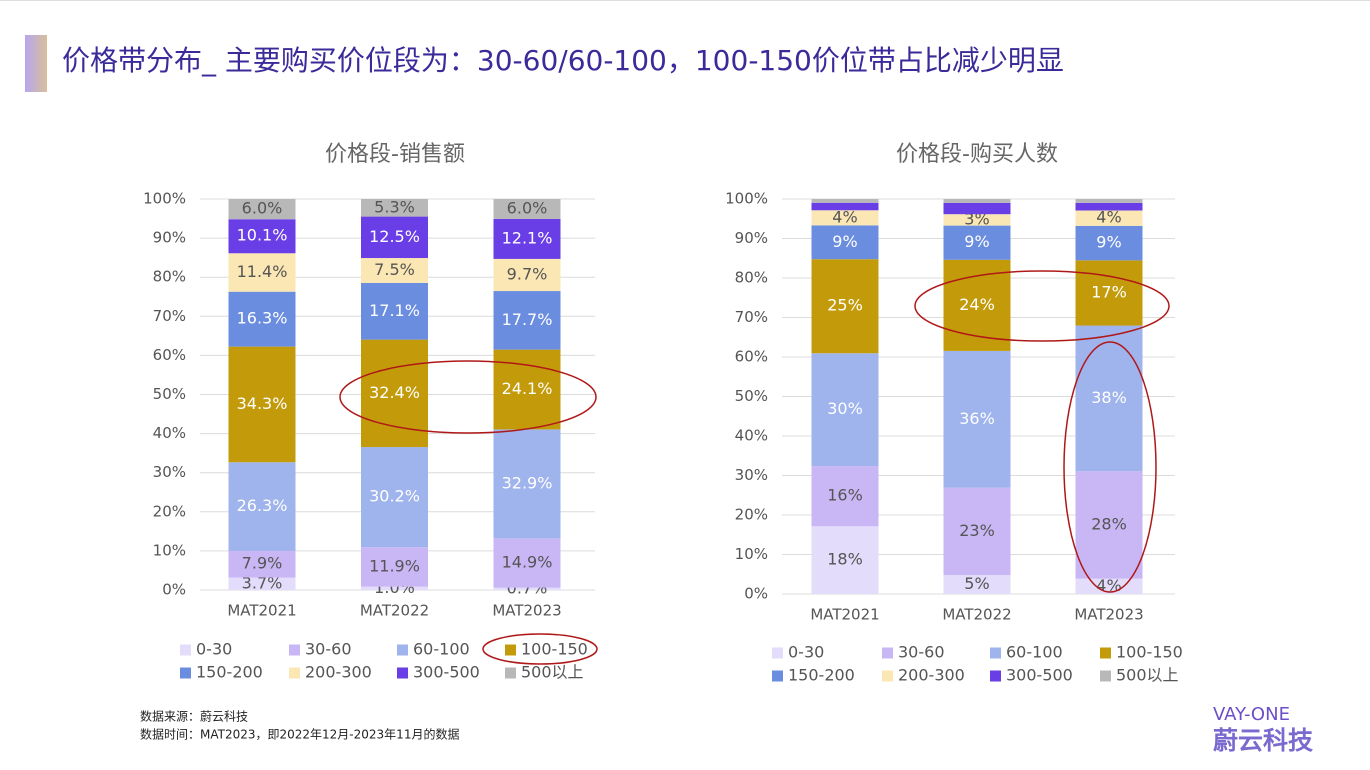 This screenshot has width=1370, height=770. What do you see at coordinates (262, 403) in the screenshot?
I see `data-label: 34.3%` at bounding box center [262, 403].